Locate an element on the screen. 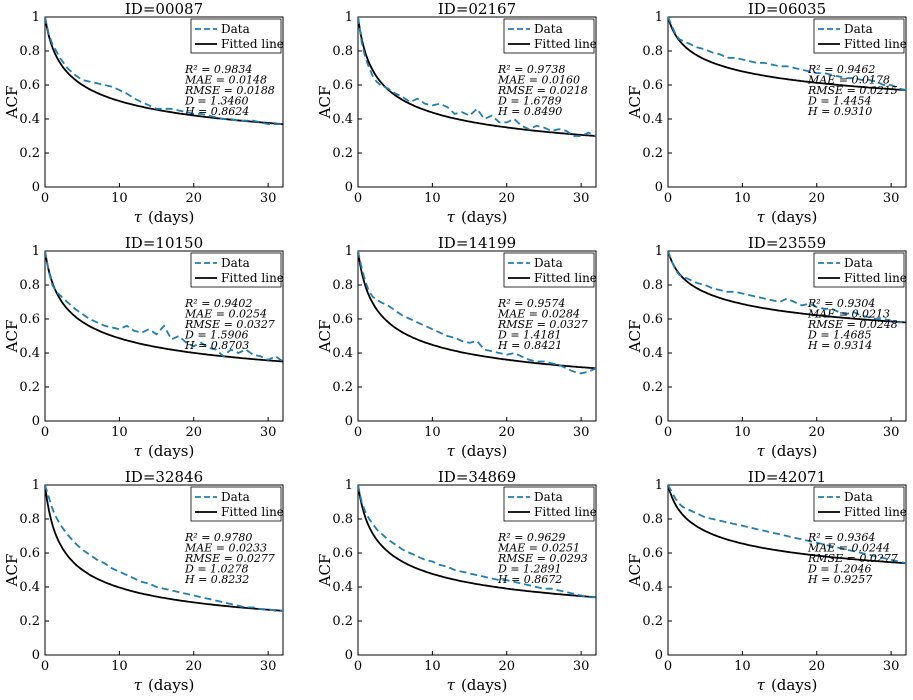 This screenshot has width=913, height=700. stat-h: H = 0.9310 is located at coordinates (839, 111).